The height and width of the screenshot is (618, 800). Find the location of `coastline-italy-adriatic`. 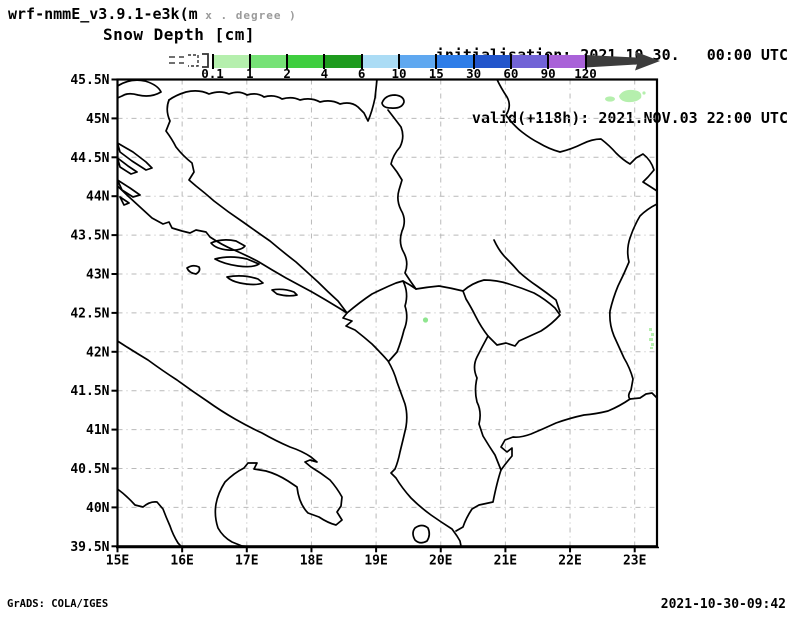

coastline-italy-adriatic is located at coordinates (229, 444).